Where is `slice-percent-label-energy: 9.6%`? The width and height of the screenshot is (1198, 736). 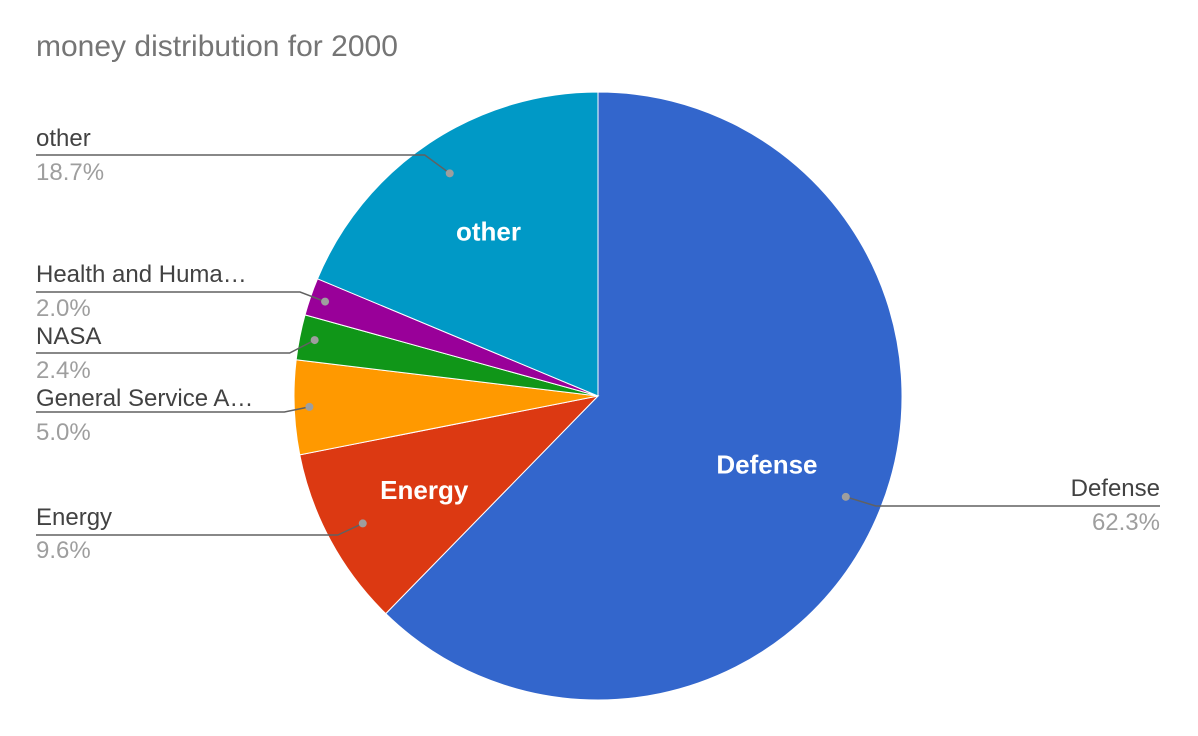 slice-percent-label-energy: 9.6% is located at coordinates (63, 550).